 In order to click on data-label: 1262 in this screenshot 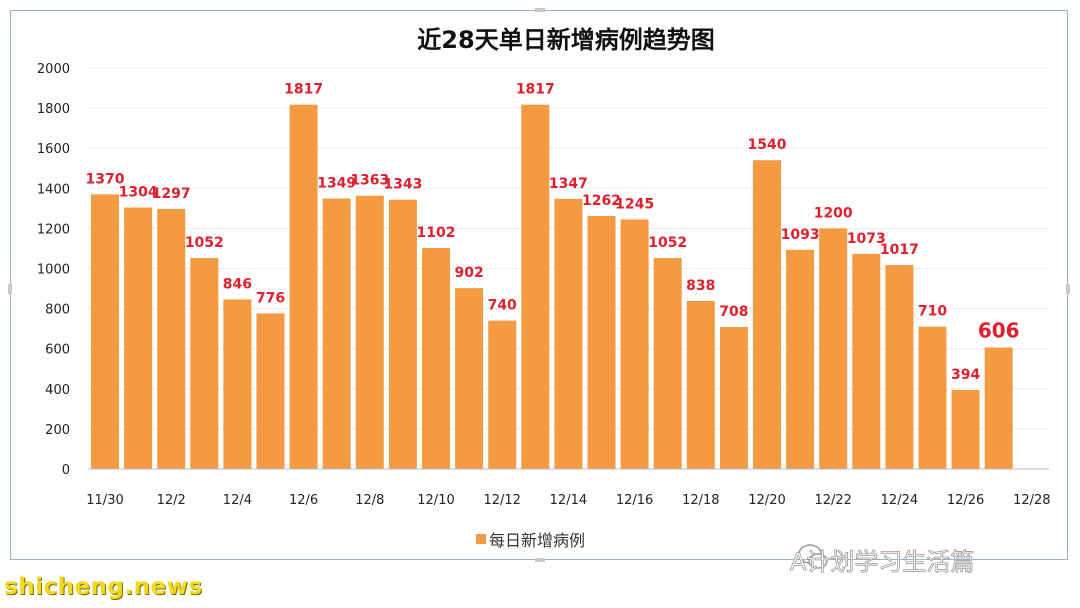, I will do `click(601, 201)`.